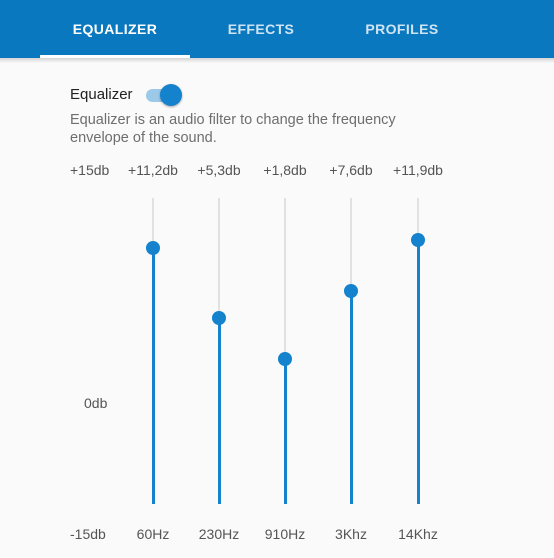 This screenshot has width=554, height=558. Describe the element at coordinates (90, 170) in the screenshot. I see `max-db-label: +15db` at that location.